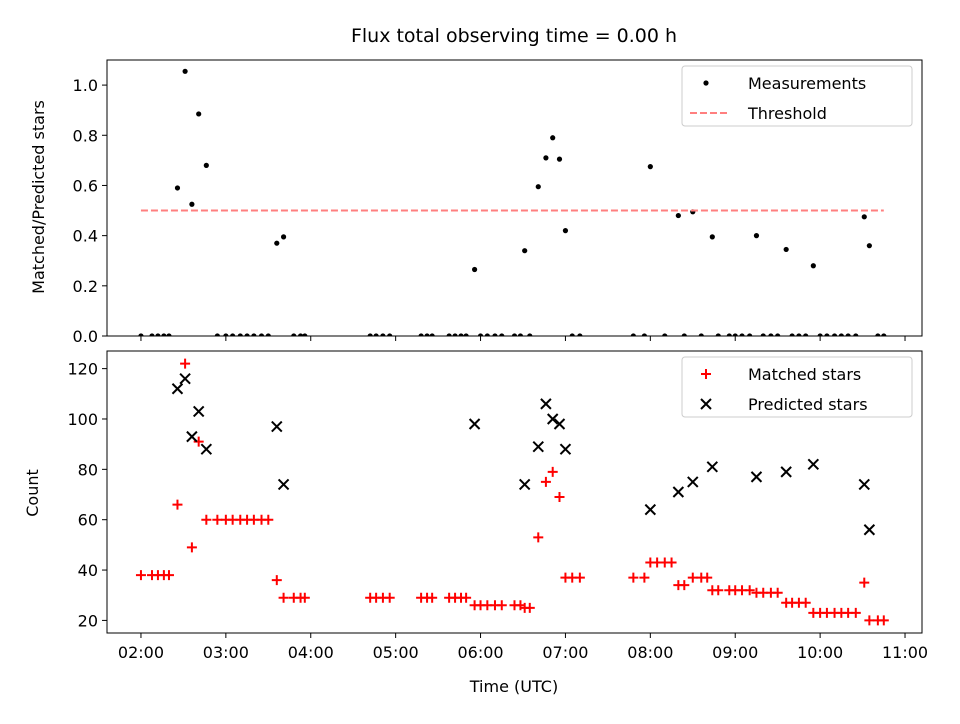 This screenshot has height=724, width=960. What do you see at coordinates (706, 374) in the screenshot?
I see `matched-stars-legend-marker` at bounding box center [706, 374].